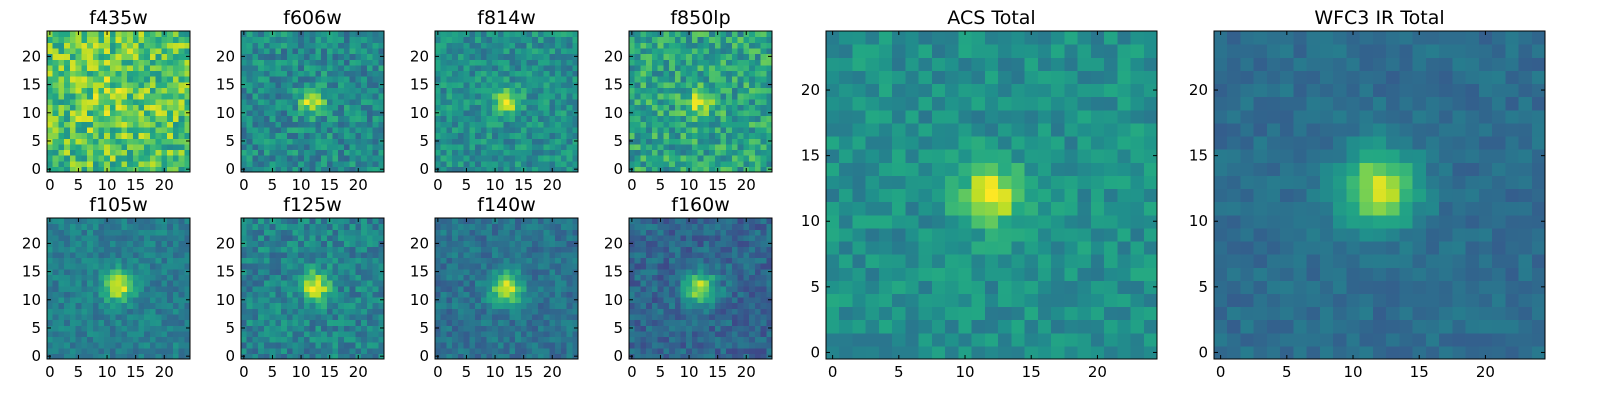  What do you see at coordinates (419, 243) in the screenshot?
I see `y-tick-label: 20` at bounding box center [419, 243].